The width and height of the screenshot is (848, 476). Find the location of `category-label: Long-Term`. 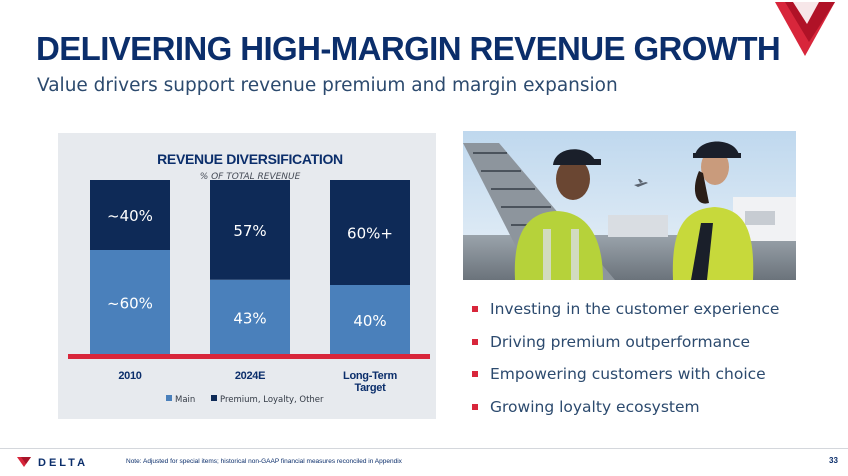

category-label: Long-Term is located at coordinates (370, 376).